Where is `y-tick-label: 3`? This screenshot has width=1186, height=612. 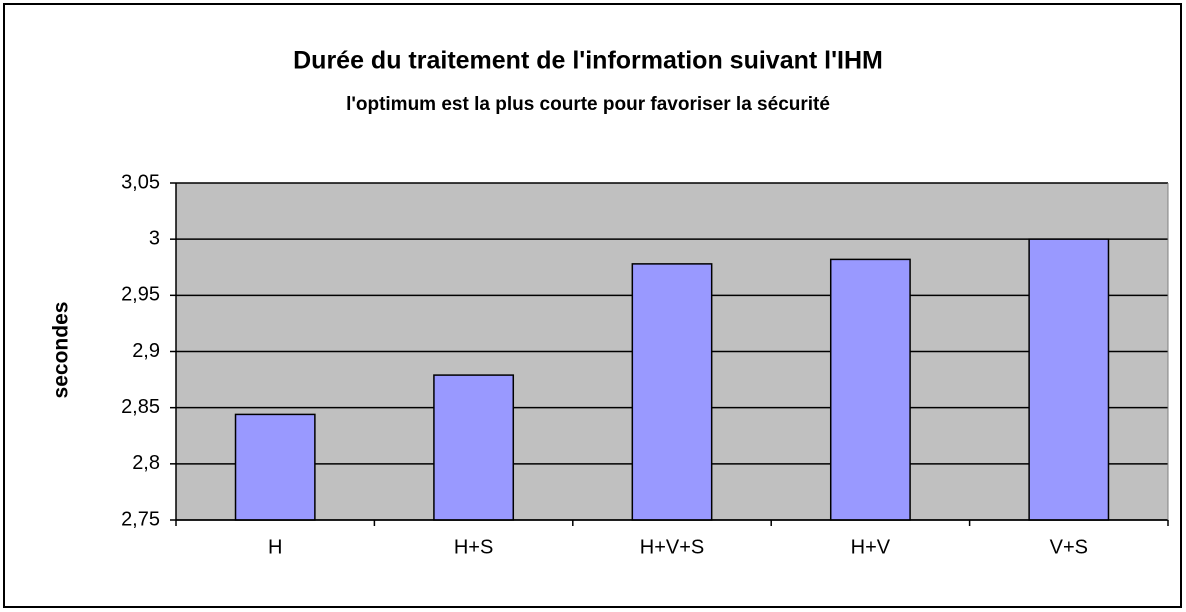 y-tick-label: 3 is located at coordinates (154, 238).